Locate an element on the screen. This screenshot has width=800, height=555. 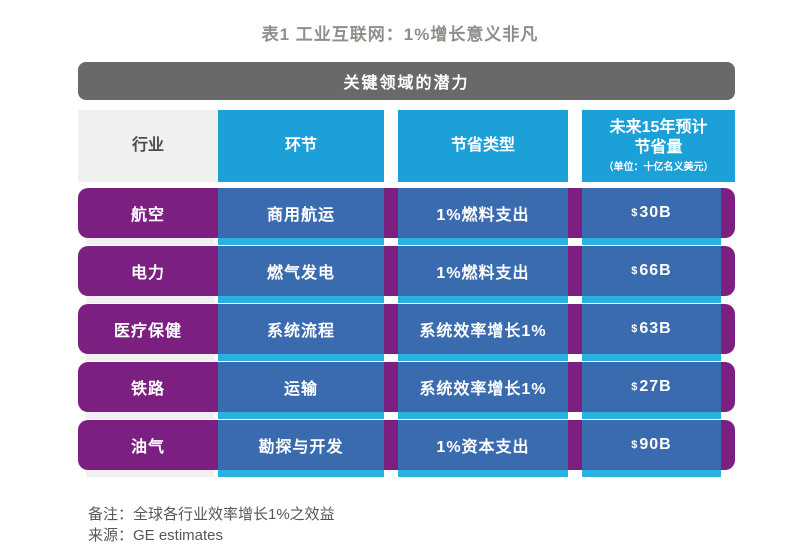
figure-title: 表1 工业互联网：1%增长意义非凡 is located at coordinates (400, 34).